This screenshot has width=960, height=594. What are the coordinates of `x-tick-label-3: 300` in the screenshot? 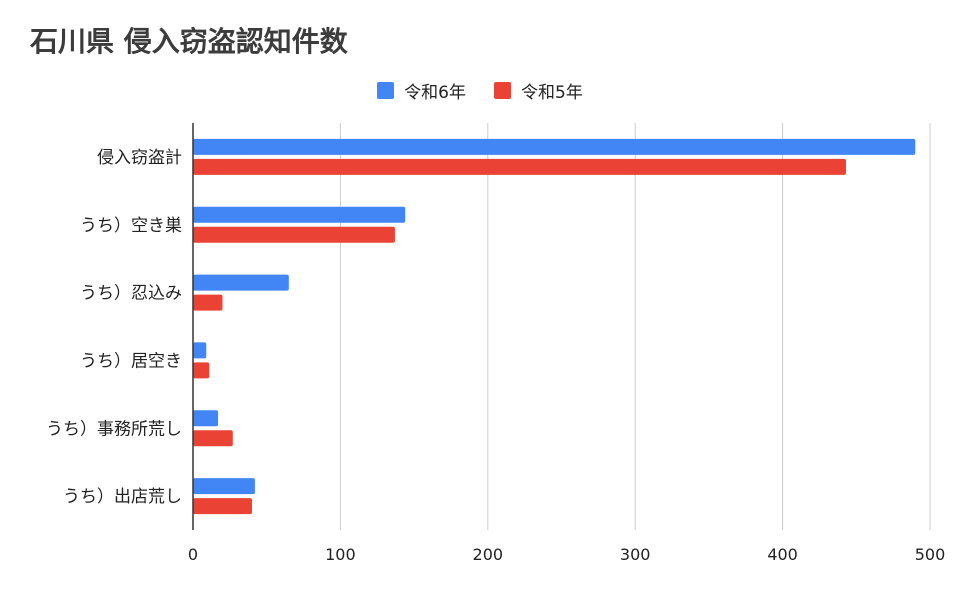 It's located at (635, 554).